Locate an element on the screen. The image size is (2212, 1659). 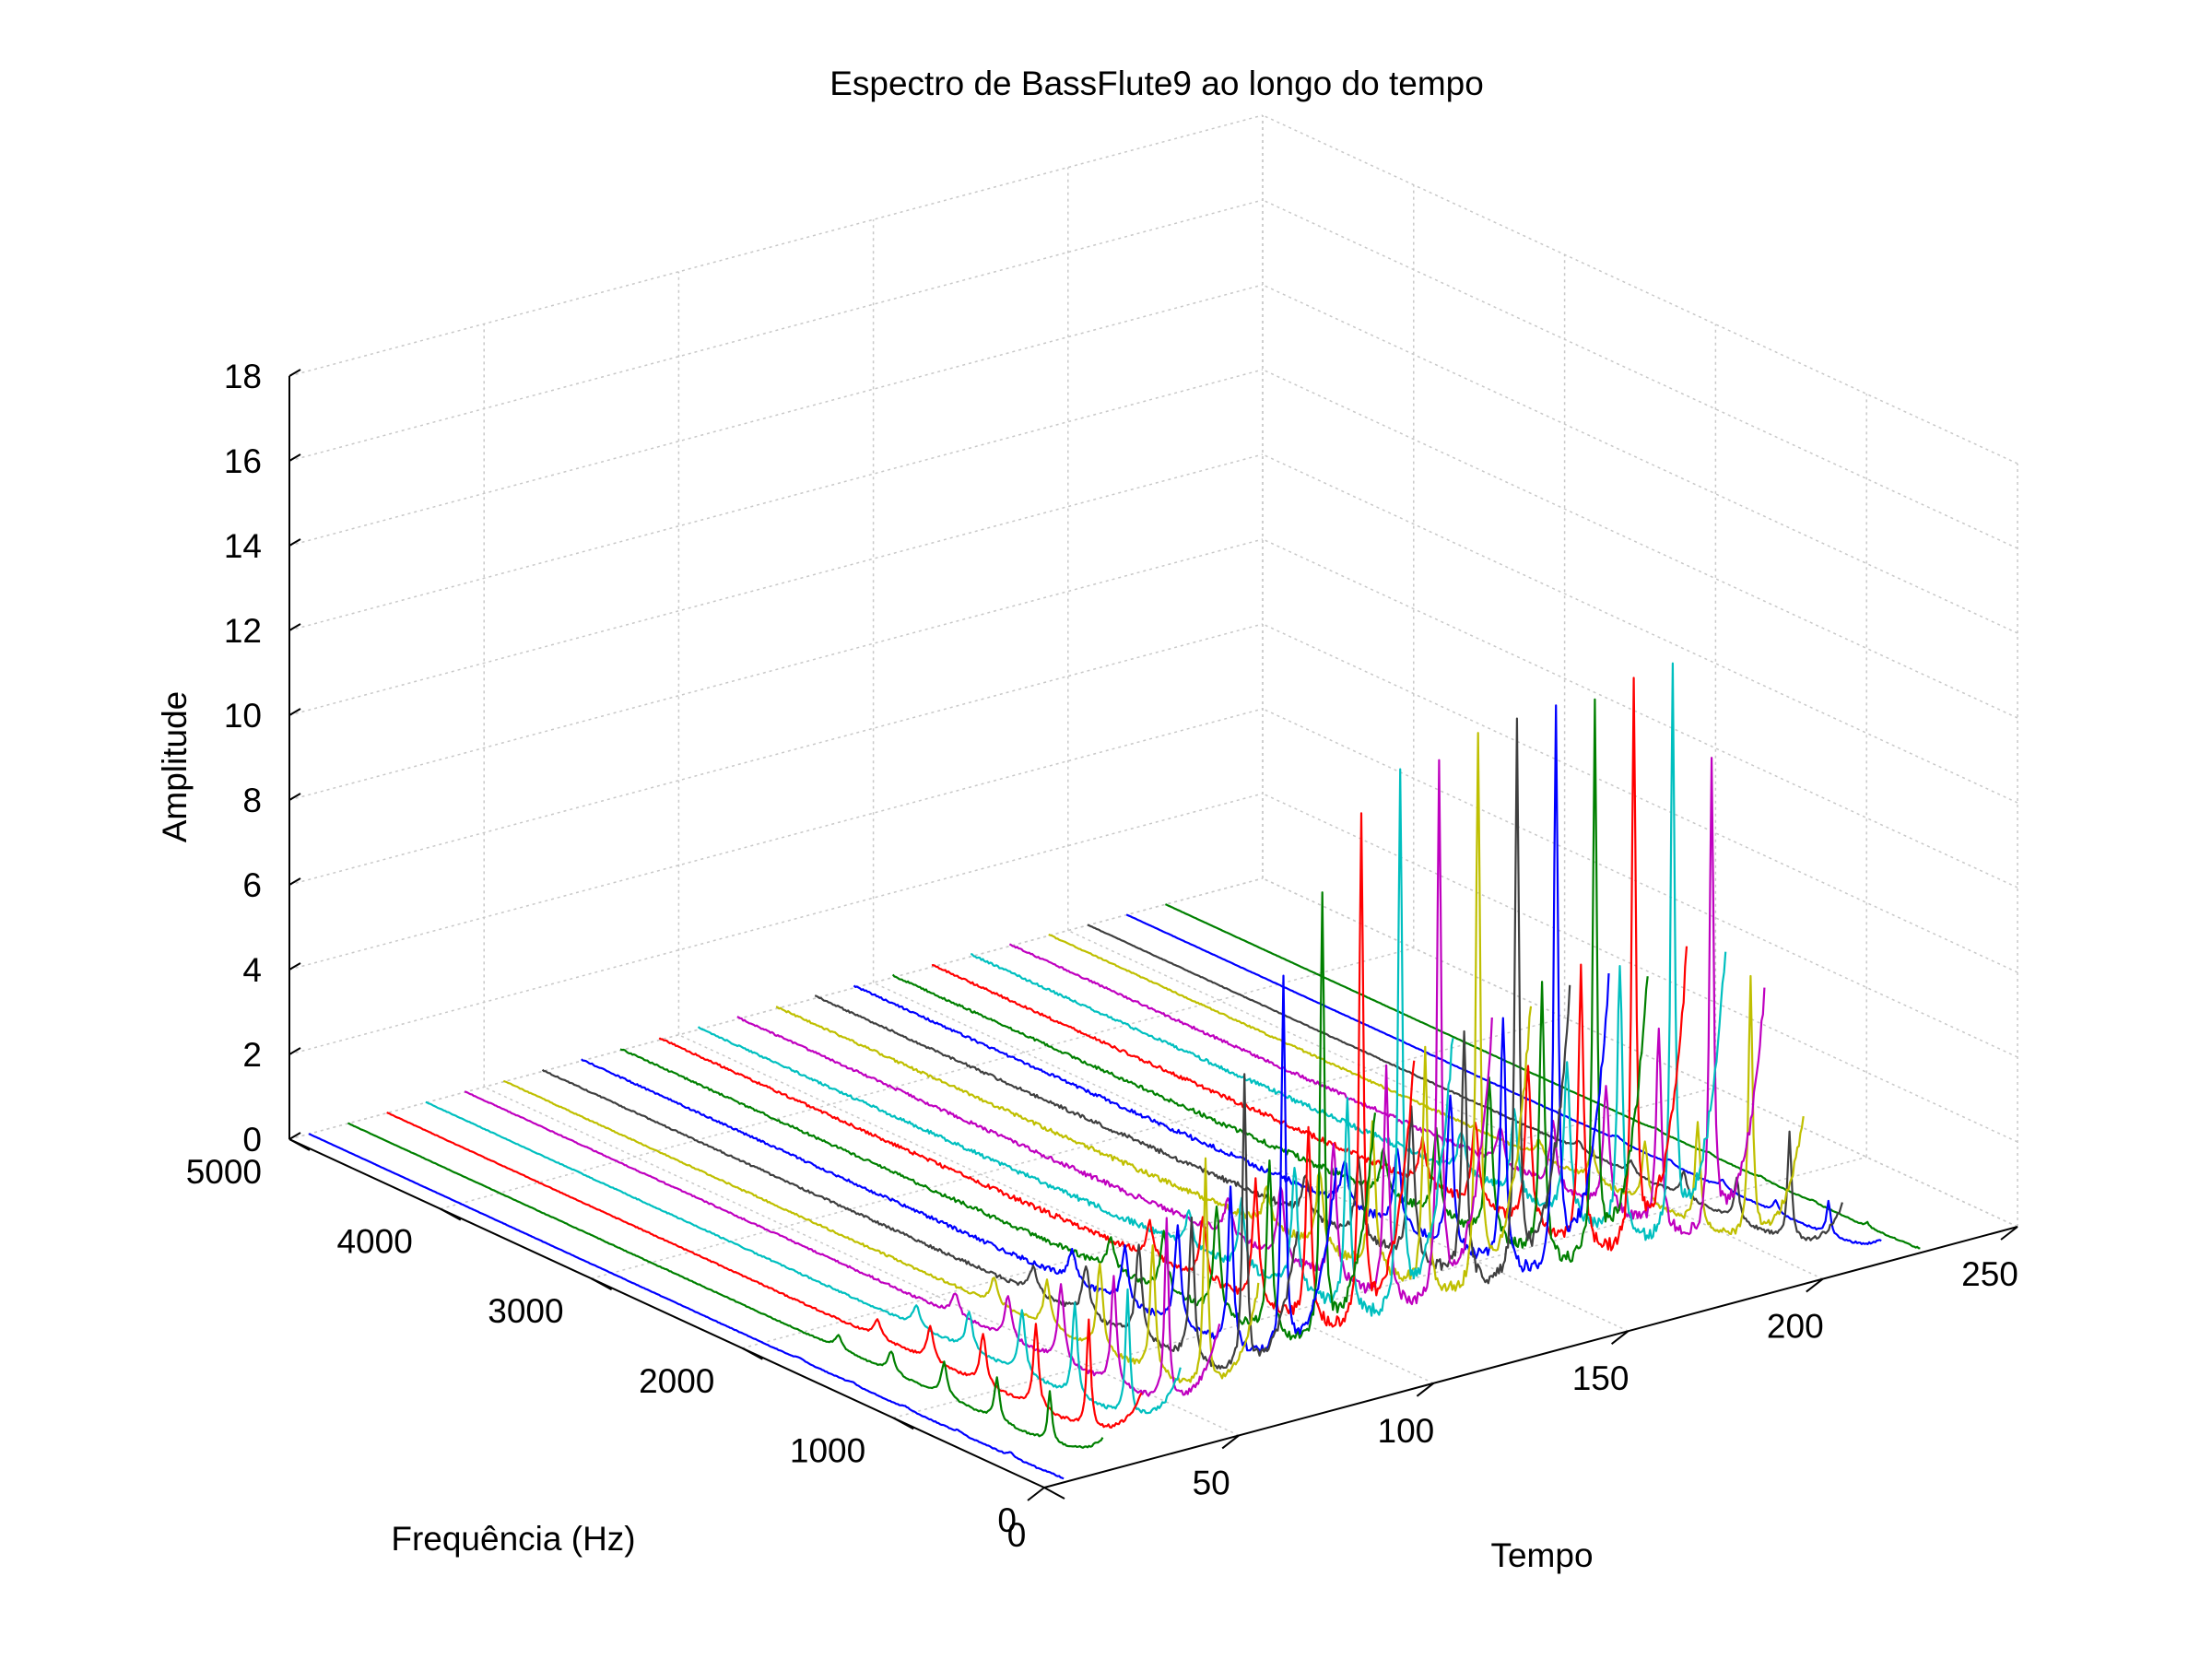
y-tick-label: 3000 is located at coordinates (525, 1311).